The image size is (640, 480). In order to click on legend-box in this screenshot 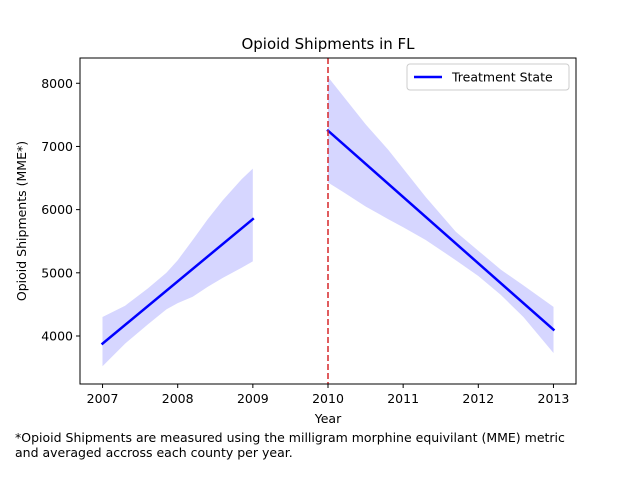, I will do `click(488, 77)`.